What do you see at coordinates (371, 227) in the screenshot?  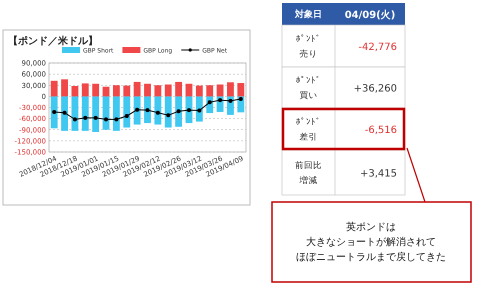 I see `text: 英ポンドは` at bounding box center [371, 227].